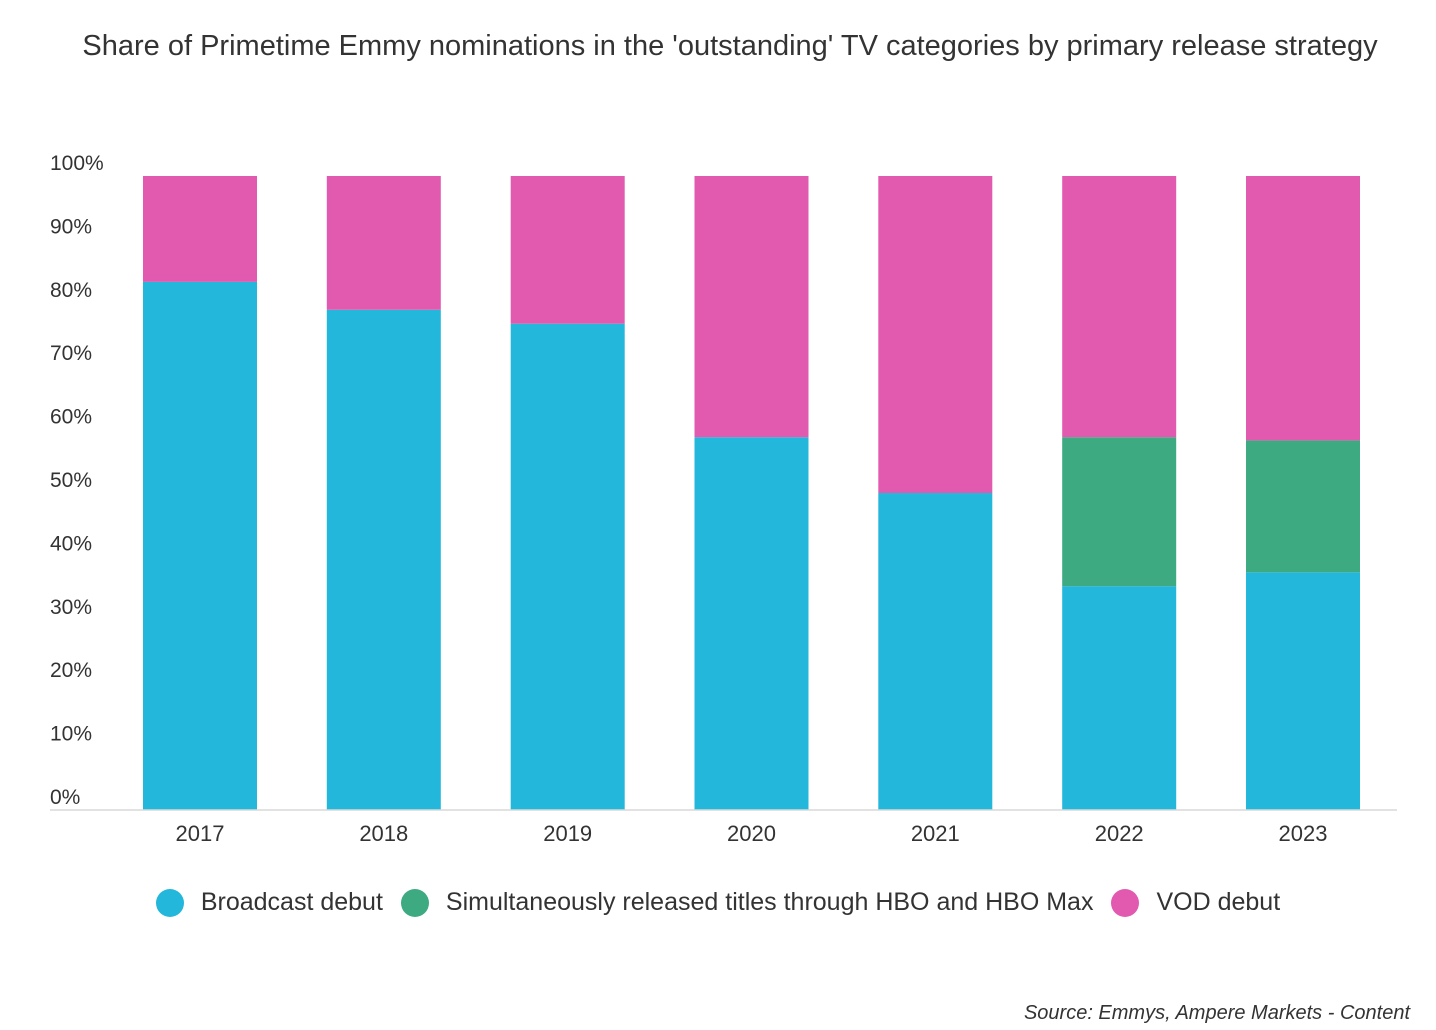 Image resolution: width=1436 pixels, height=1030 pixels. Describe the element at coordinates (71, 607) in the screenshot. I see `y-tick-label: 30%` at that location.